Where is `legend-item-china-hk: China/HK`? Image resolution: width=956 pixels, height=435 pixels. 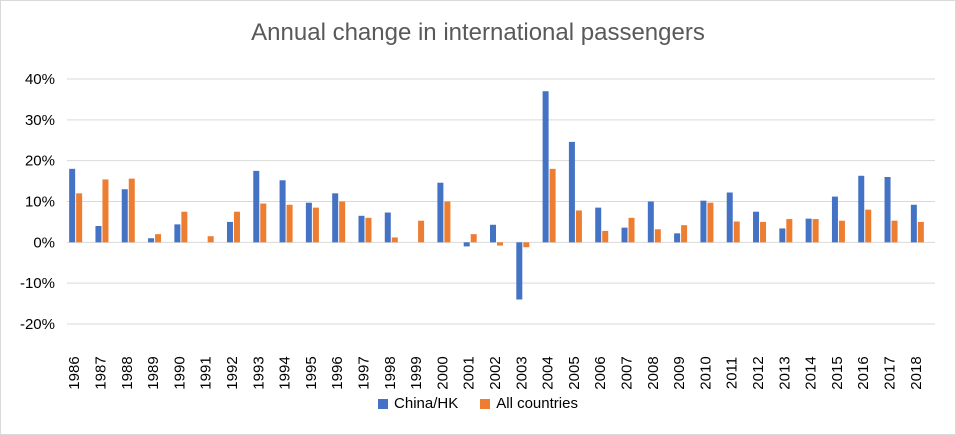 legend-item-china-hk: China/HK is located at coordinates (418, 403).